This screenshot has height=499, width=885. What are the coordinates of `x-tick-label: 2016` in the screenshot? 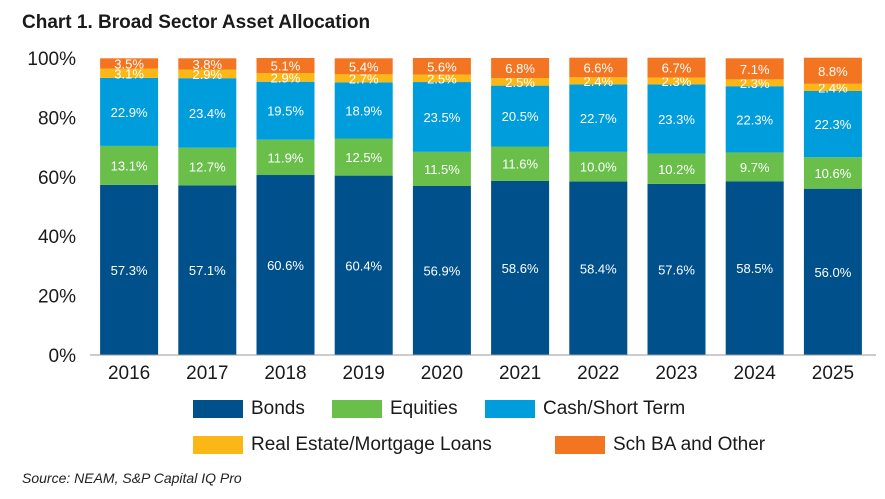 It's located at (129, 373).